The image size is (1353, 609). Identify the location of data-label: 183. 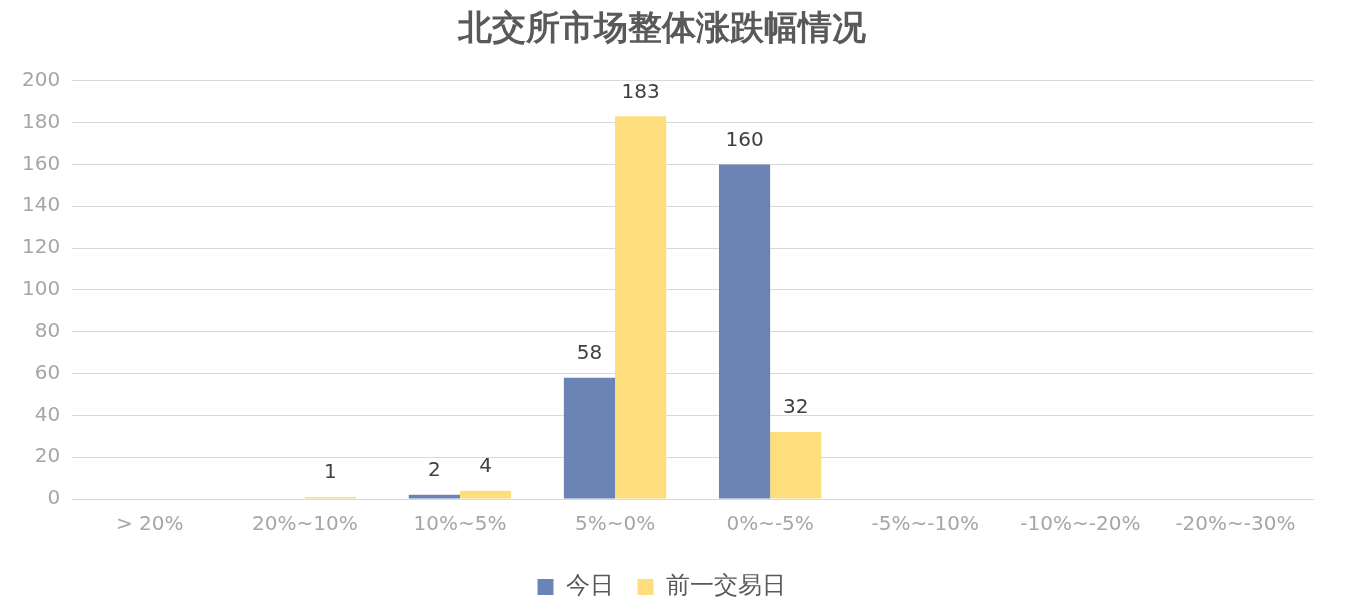
(640, 90).